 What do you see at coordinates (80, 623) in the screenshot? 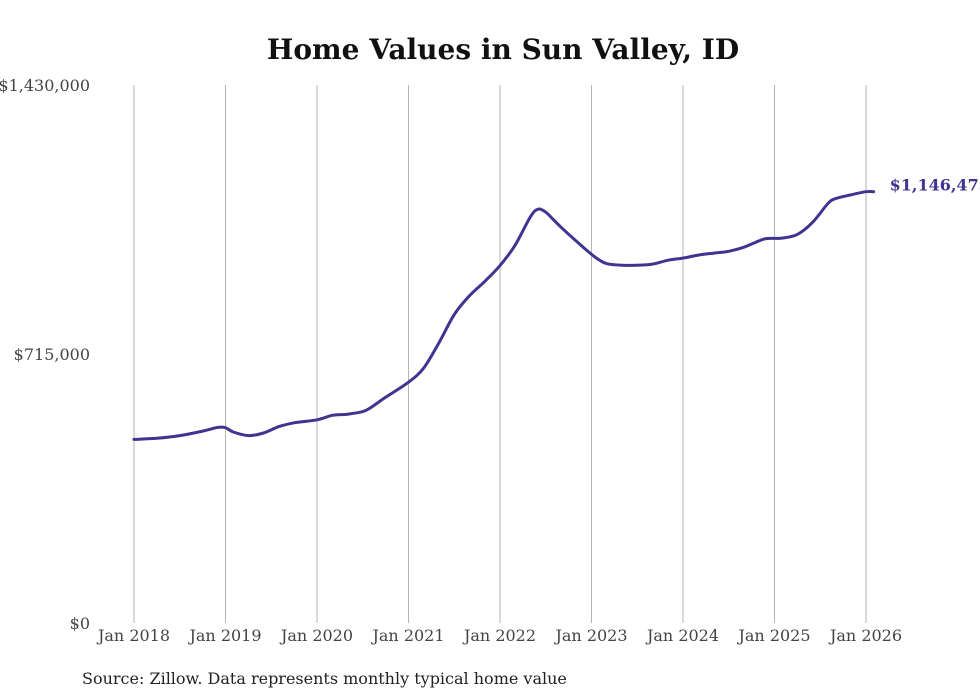
I see `y-tick-label: $0` at bounding box center [80, 623].